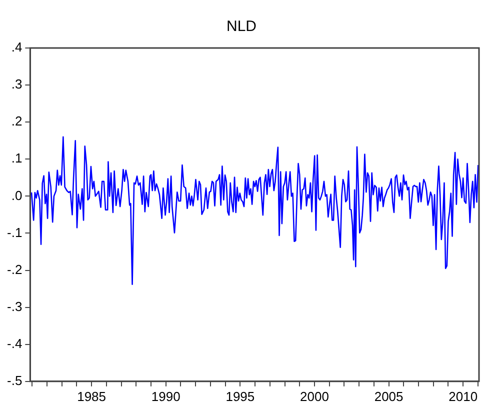  What do you see at coordinates (14, 380) in the screenshot?
I see `y-tick-label: -.5` at bounding box center [14, 380].